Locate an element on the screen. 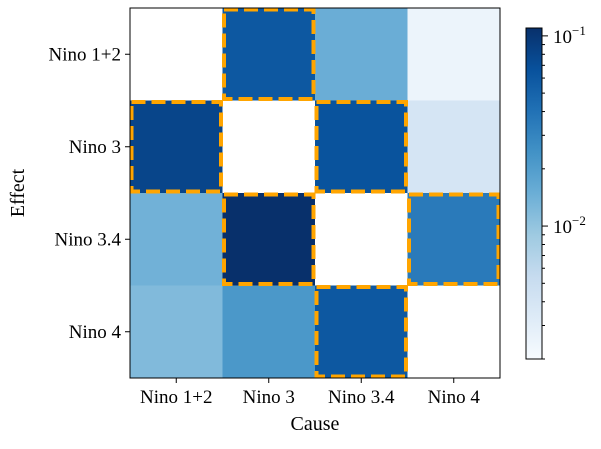 The image size is (601, 449). x-tick-label: Nino 3 is located at coordinates (269, 397).